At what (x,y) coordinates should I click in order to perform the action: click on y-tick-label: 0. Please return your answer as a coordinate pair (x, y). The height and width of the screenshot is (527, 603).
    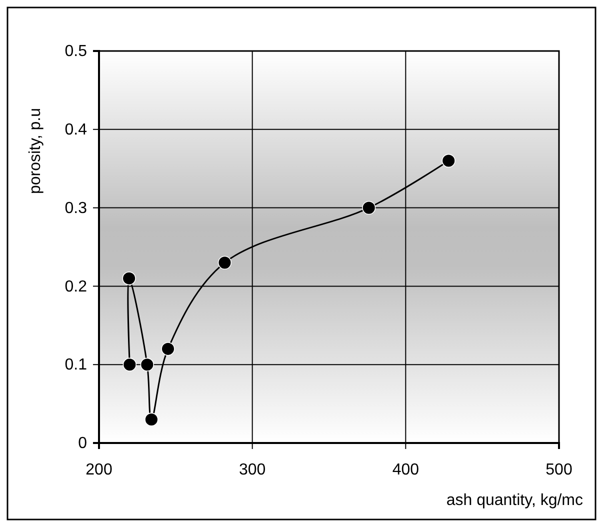
    Looking at the image, I should click on (83, 443).